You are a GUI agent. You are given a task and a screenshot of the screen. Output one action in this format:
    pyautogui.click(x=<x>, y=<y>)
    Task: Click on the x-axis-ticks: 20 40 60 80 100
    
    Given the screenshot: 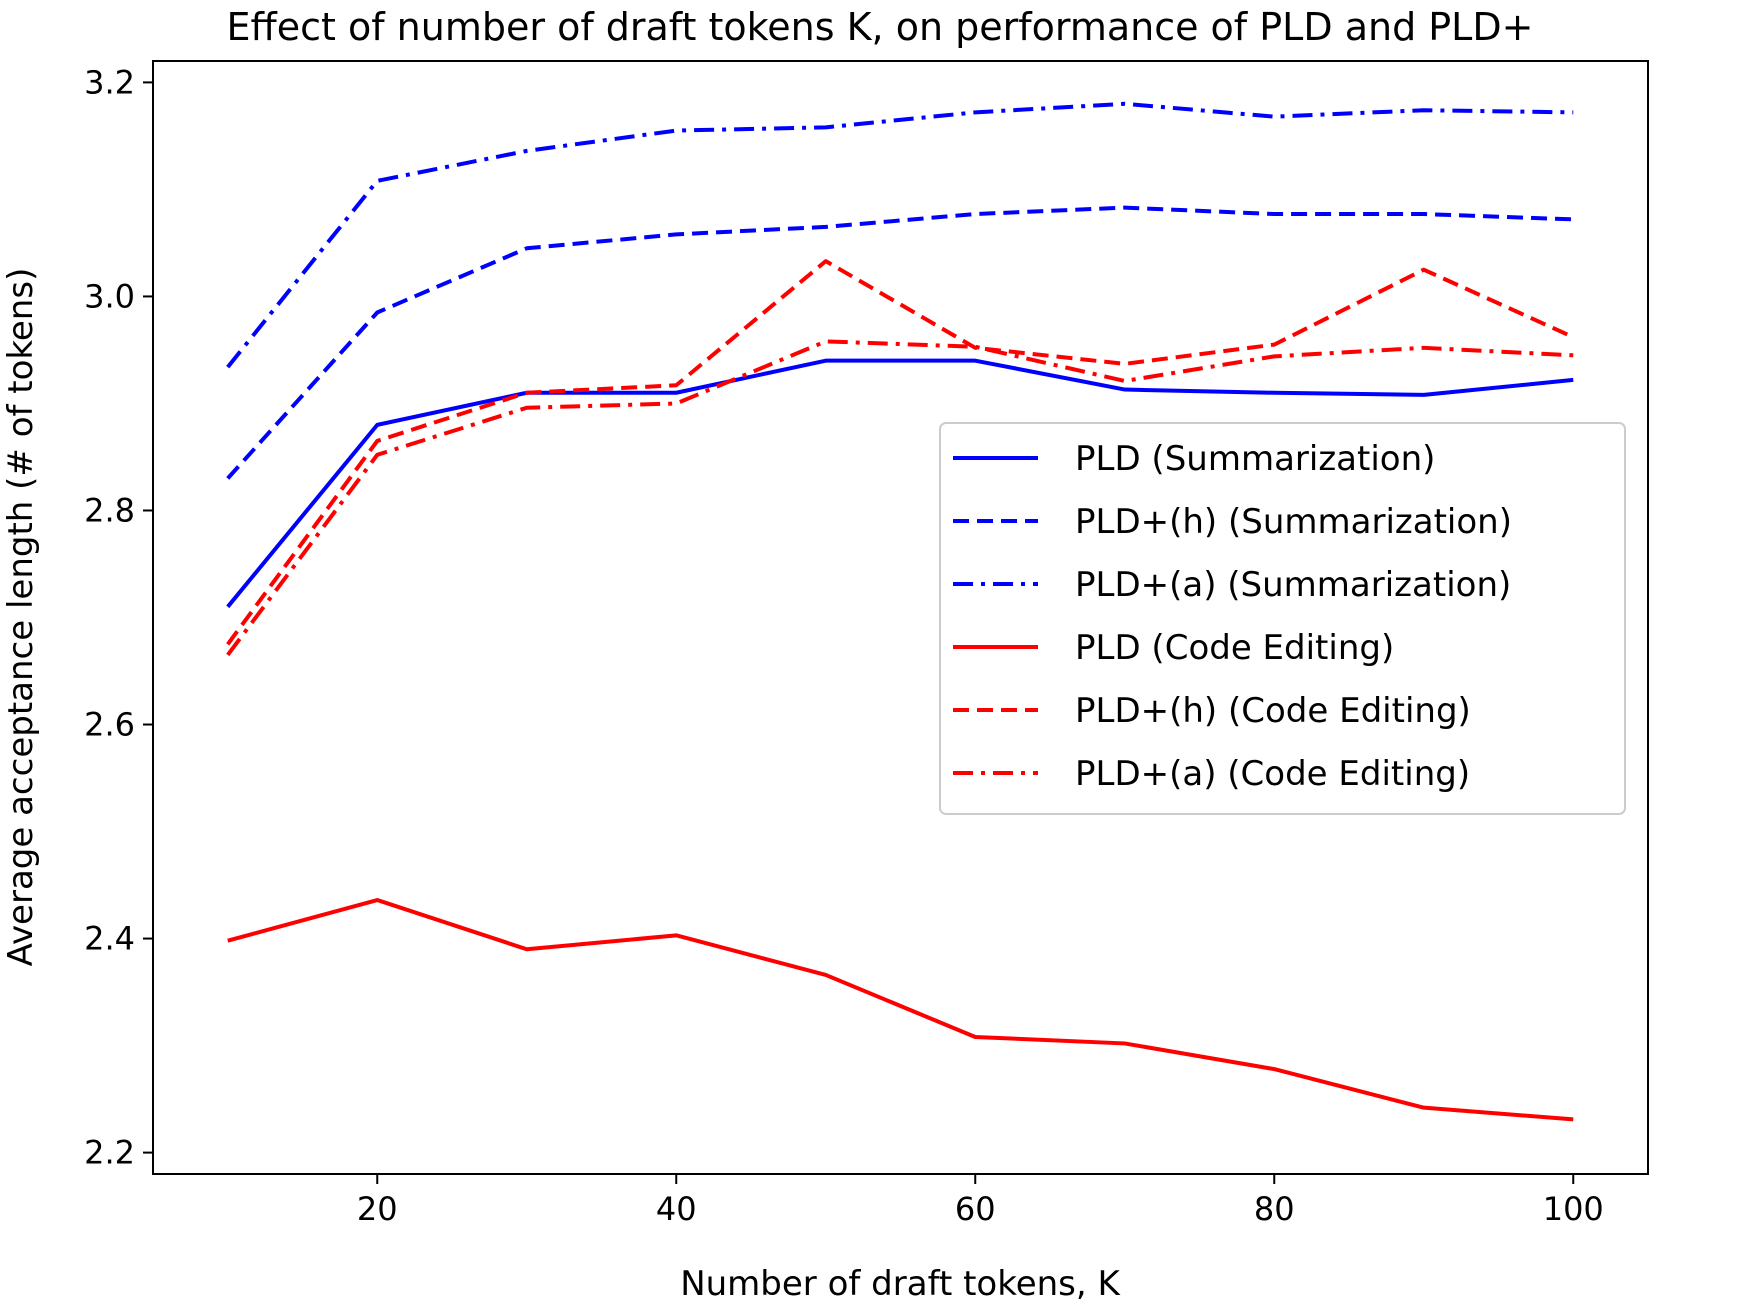 What is the action you would take?
    pyautogui.click(x=980, y=1201)
    